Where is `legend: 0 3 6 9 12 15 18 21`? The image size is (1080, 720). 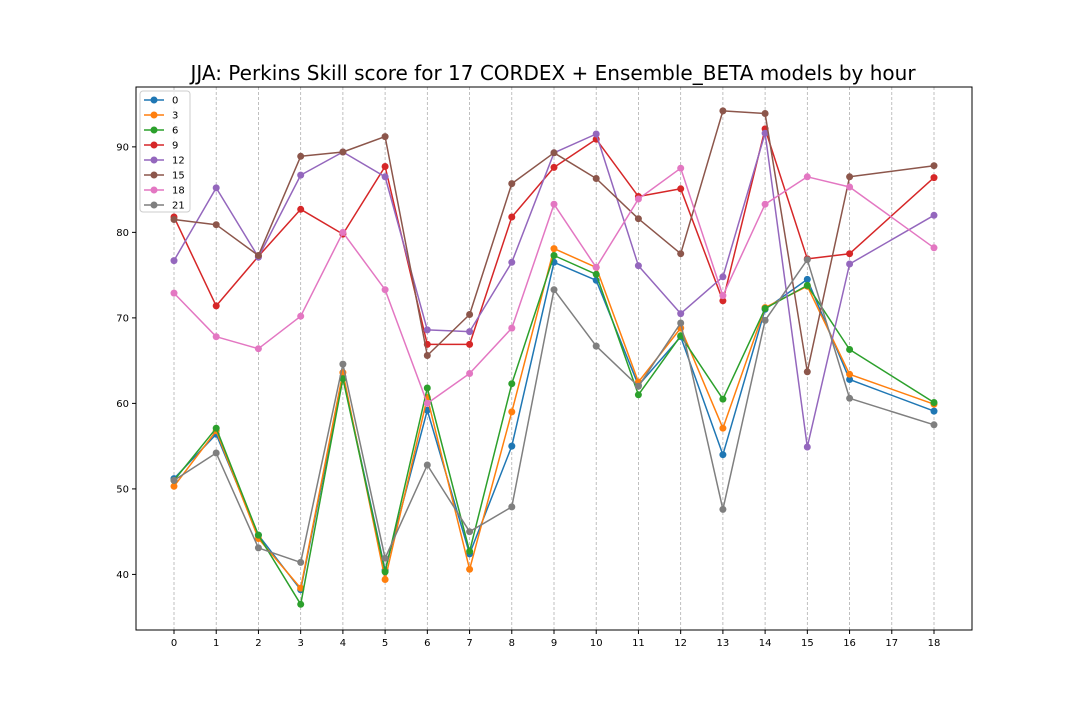 legend: 0 3 6 9 12 15 18 21 is located at coordinates (165, 151).